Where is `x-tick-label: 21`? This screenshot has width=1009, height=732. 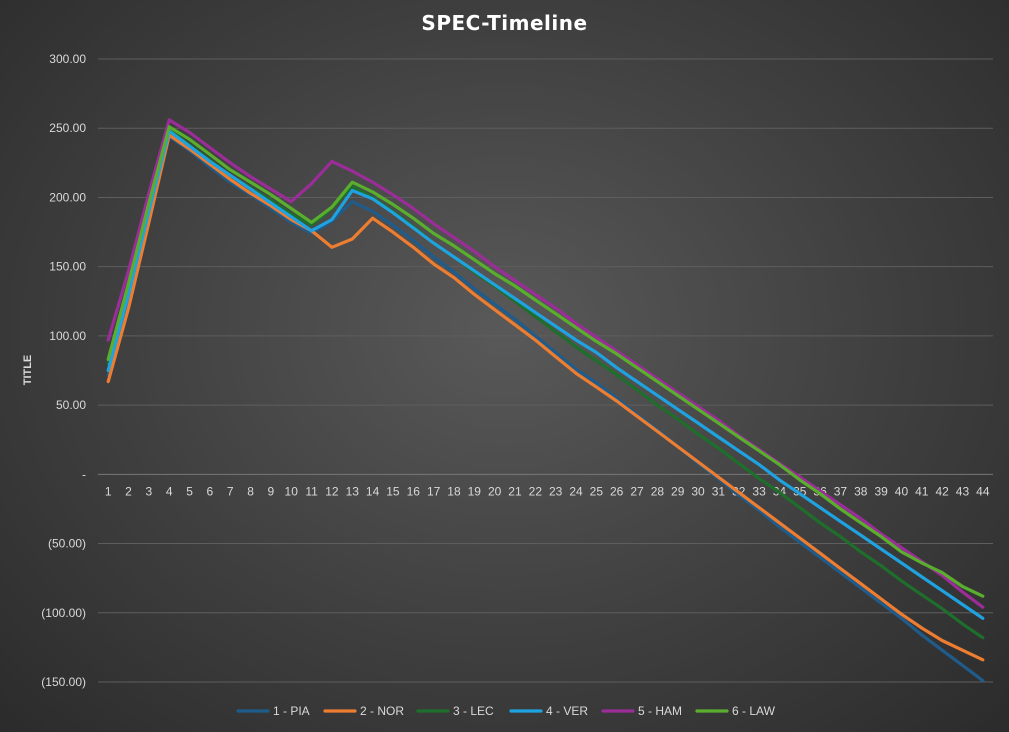 x-tick-label: 21 is located at coordinates (515, 491).